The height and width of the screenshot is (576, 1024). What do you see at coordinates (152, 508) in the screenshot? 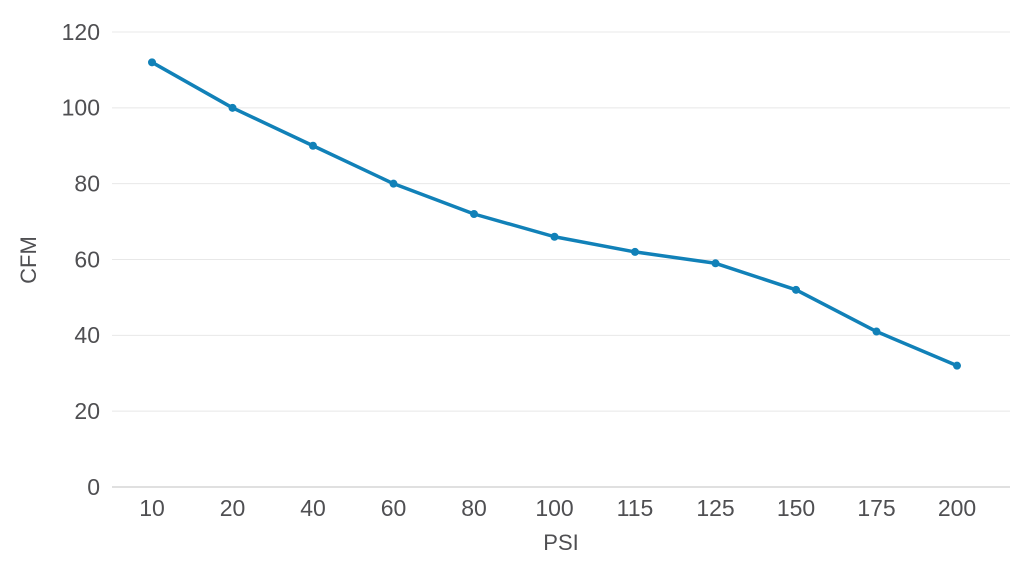
I see `x-tick-label: 10` at bounding box center [152, 508].